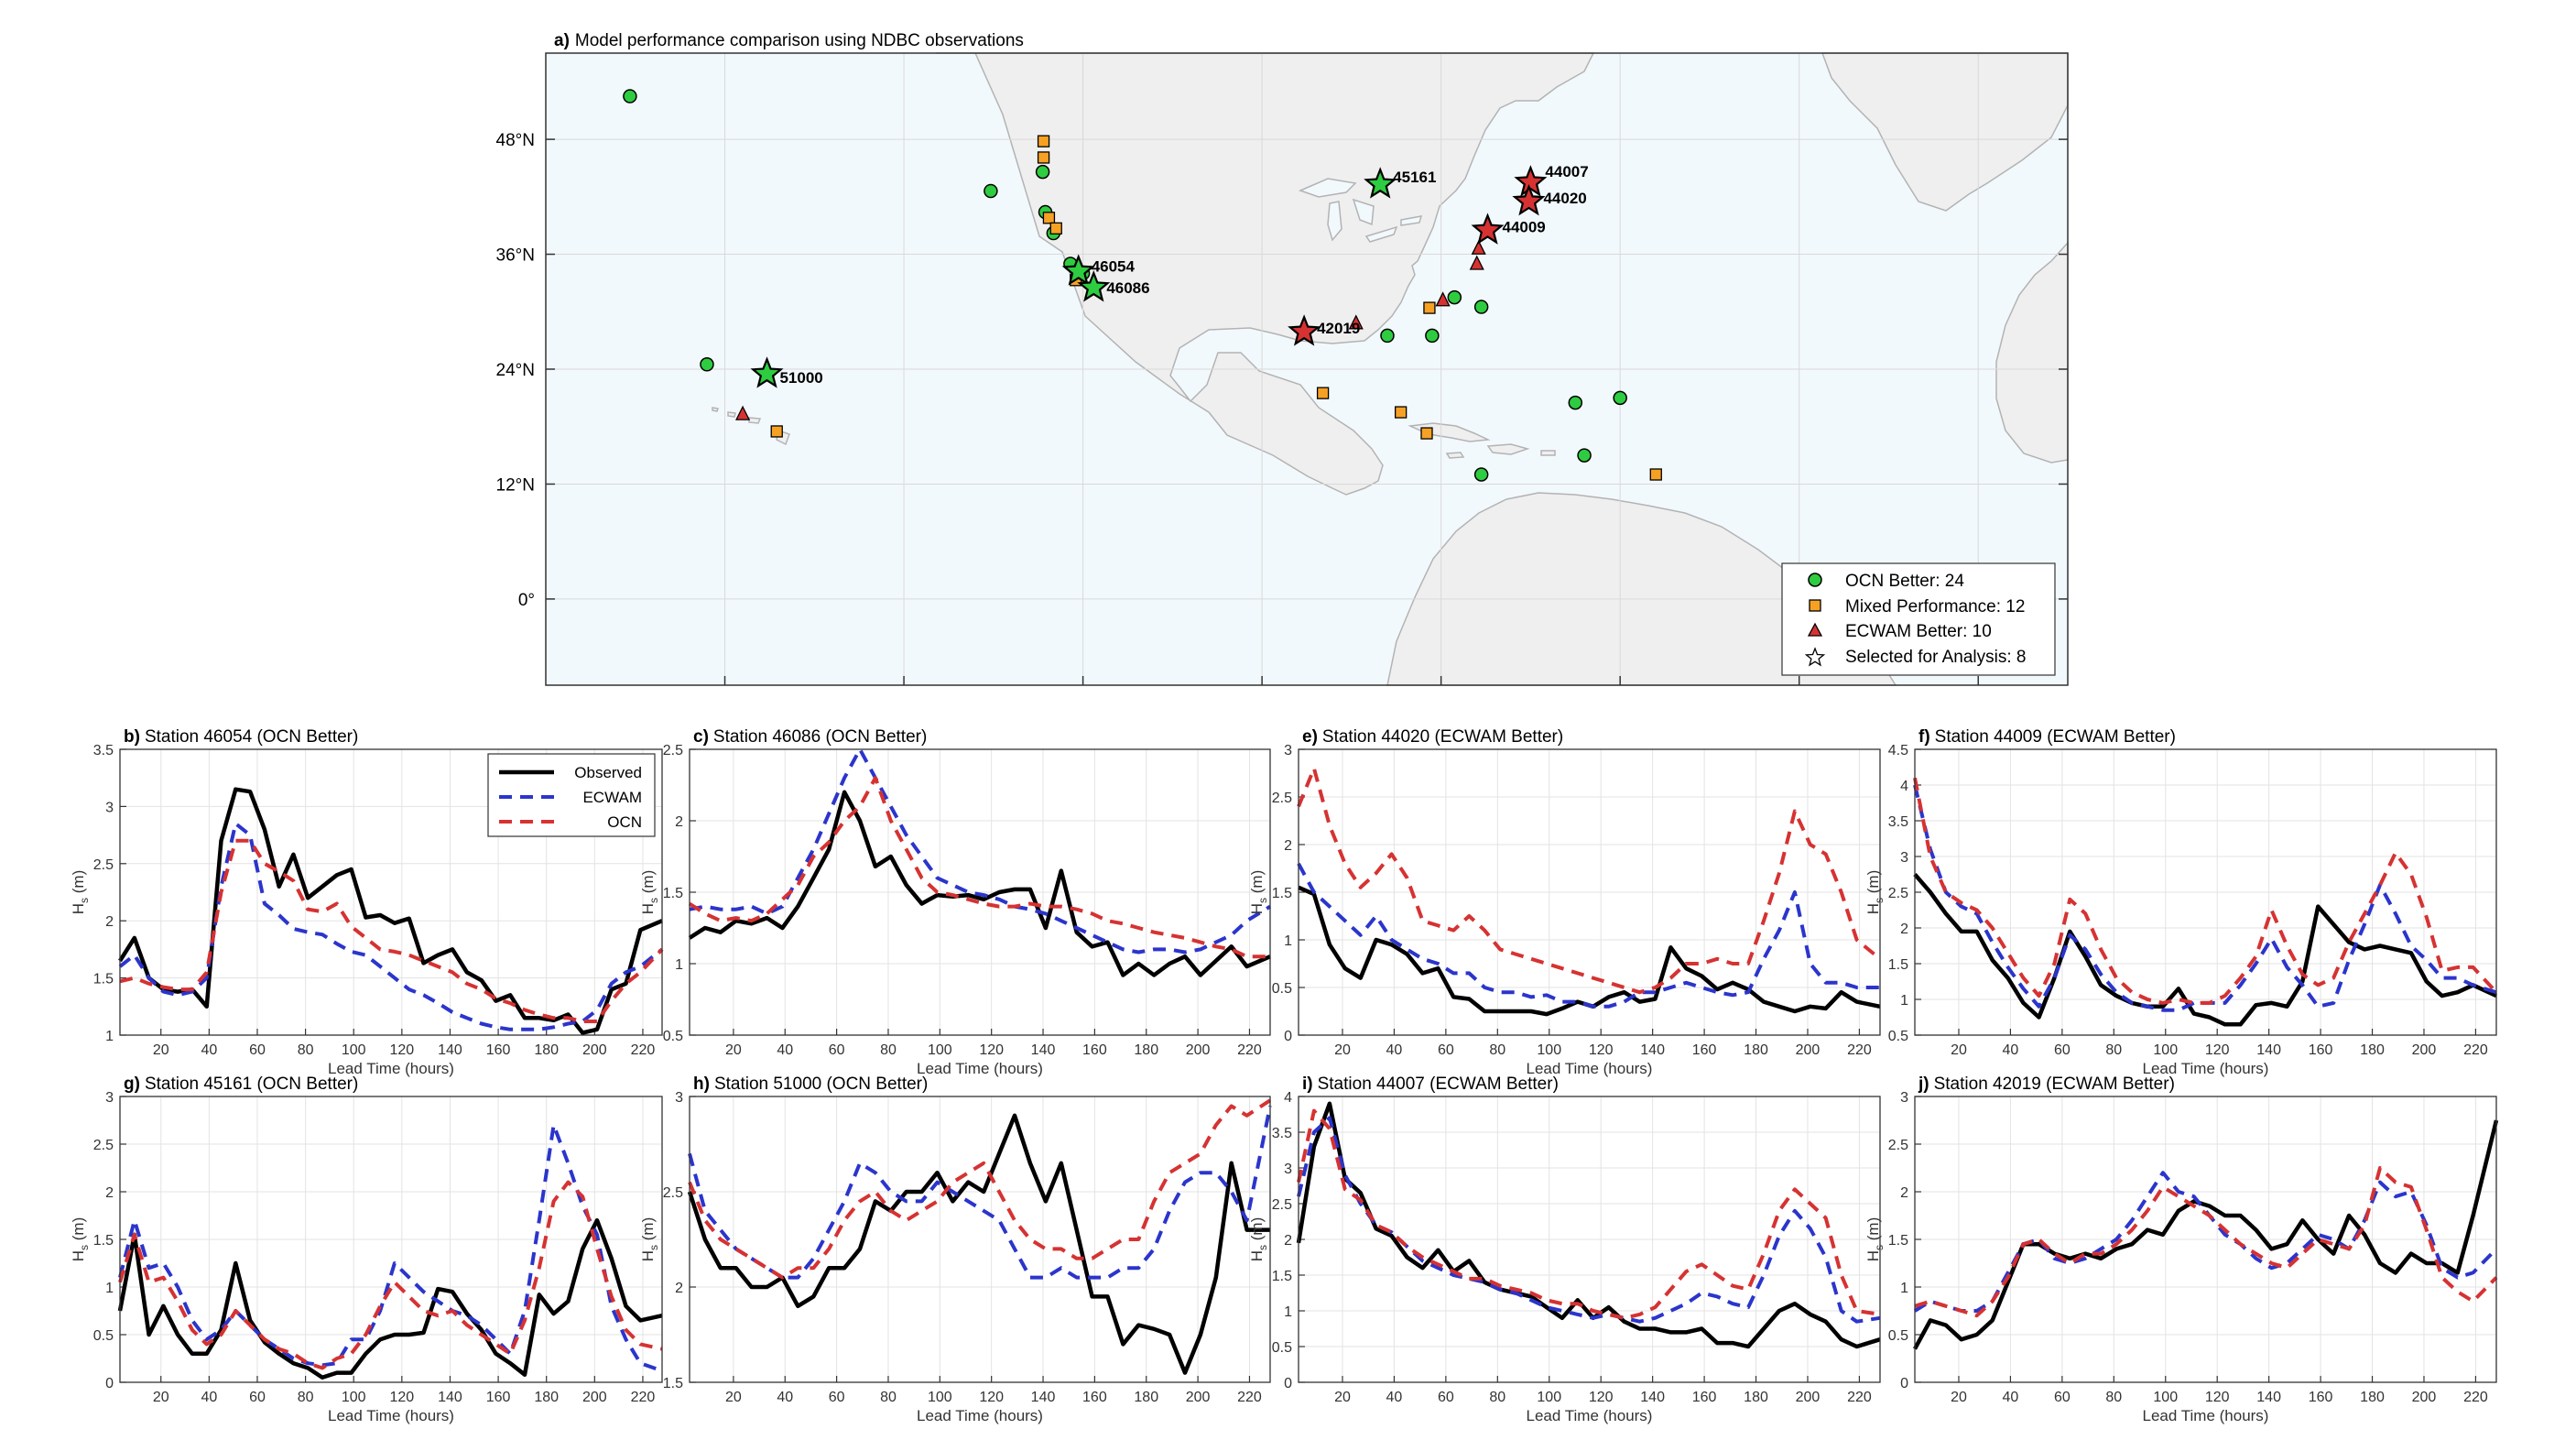 Image resolution: width=2576 pixels, height=1440 pixels. Describe the element at coordinates (515, 256) in the screenshot. I see `lat-tick-label: 36°N` at that location.